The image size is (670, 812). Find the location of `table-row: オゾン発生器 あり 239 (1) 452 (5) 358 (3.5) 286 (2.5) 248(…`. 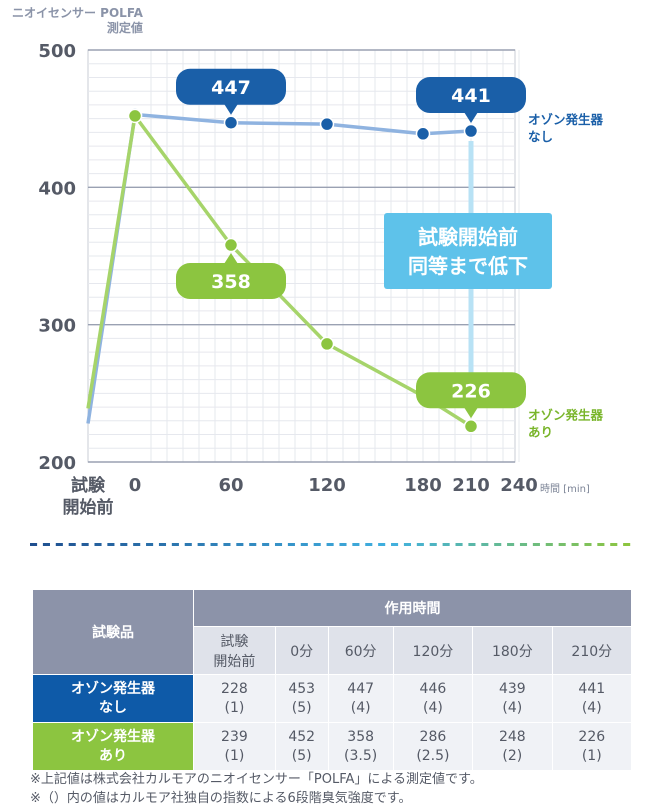

table-row: オゾン発生器 あり 239 (1) 452 (5) 358 (3.5) 286 (2.5) 248(… is located at coordinates (332, 746).